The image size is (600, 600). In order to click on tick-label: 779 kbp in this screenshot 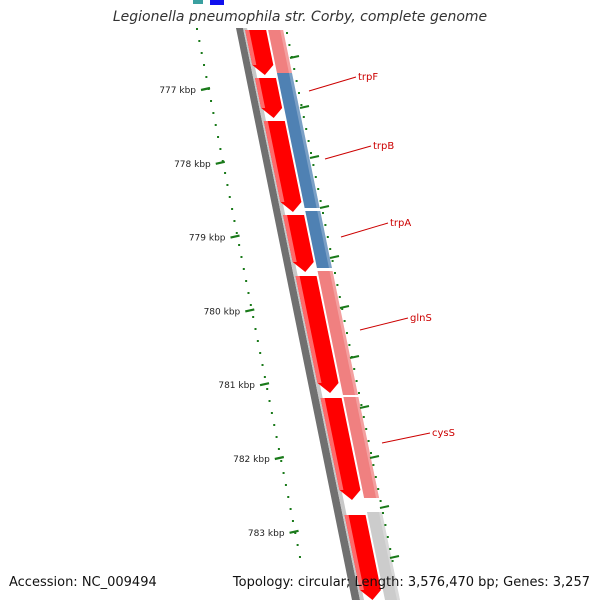, I will do `click(207, 239)`.